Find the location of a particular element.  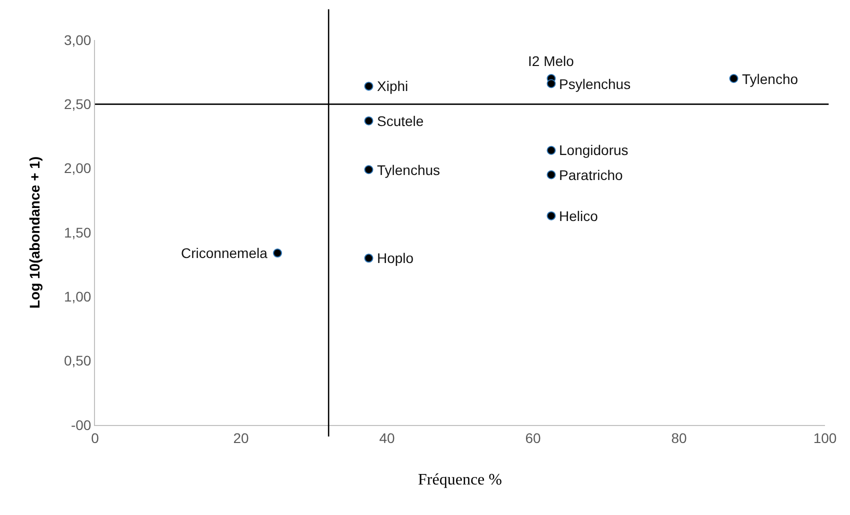

y-axis-title: Log 10(abondance + 1) is located at coordinates (34, 232).